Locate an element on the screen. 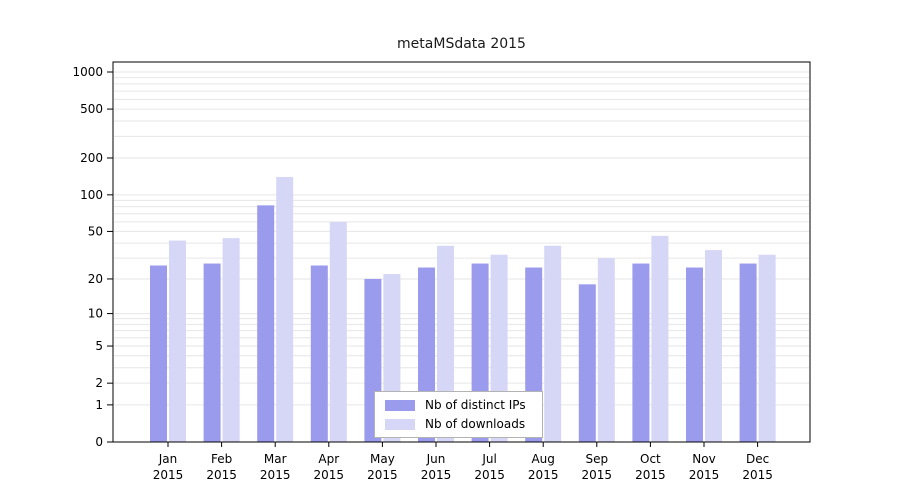  x-tick-label-month: Jul is located at coordinates (488, 459).